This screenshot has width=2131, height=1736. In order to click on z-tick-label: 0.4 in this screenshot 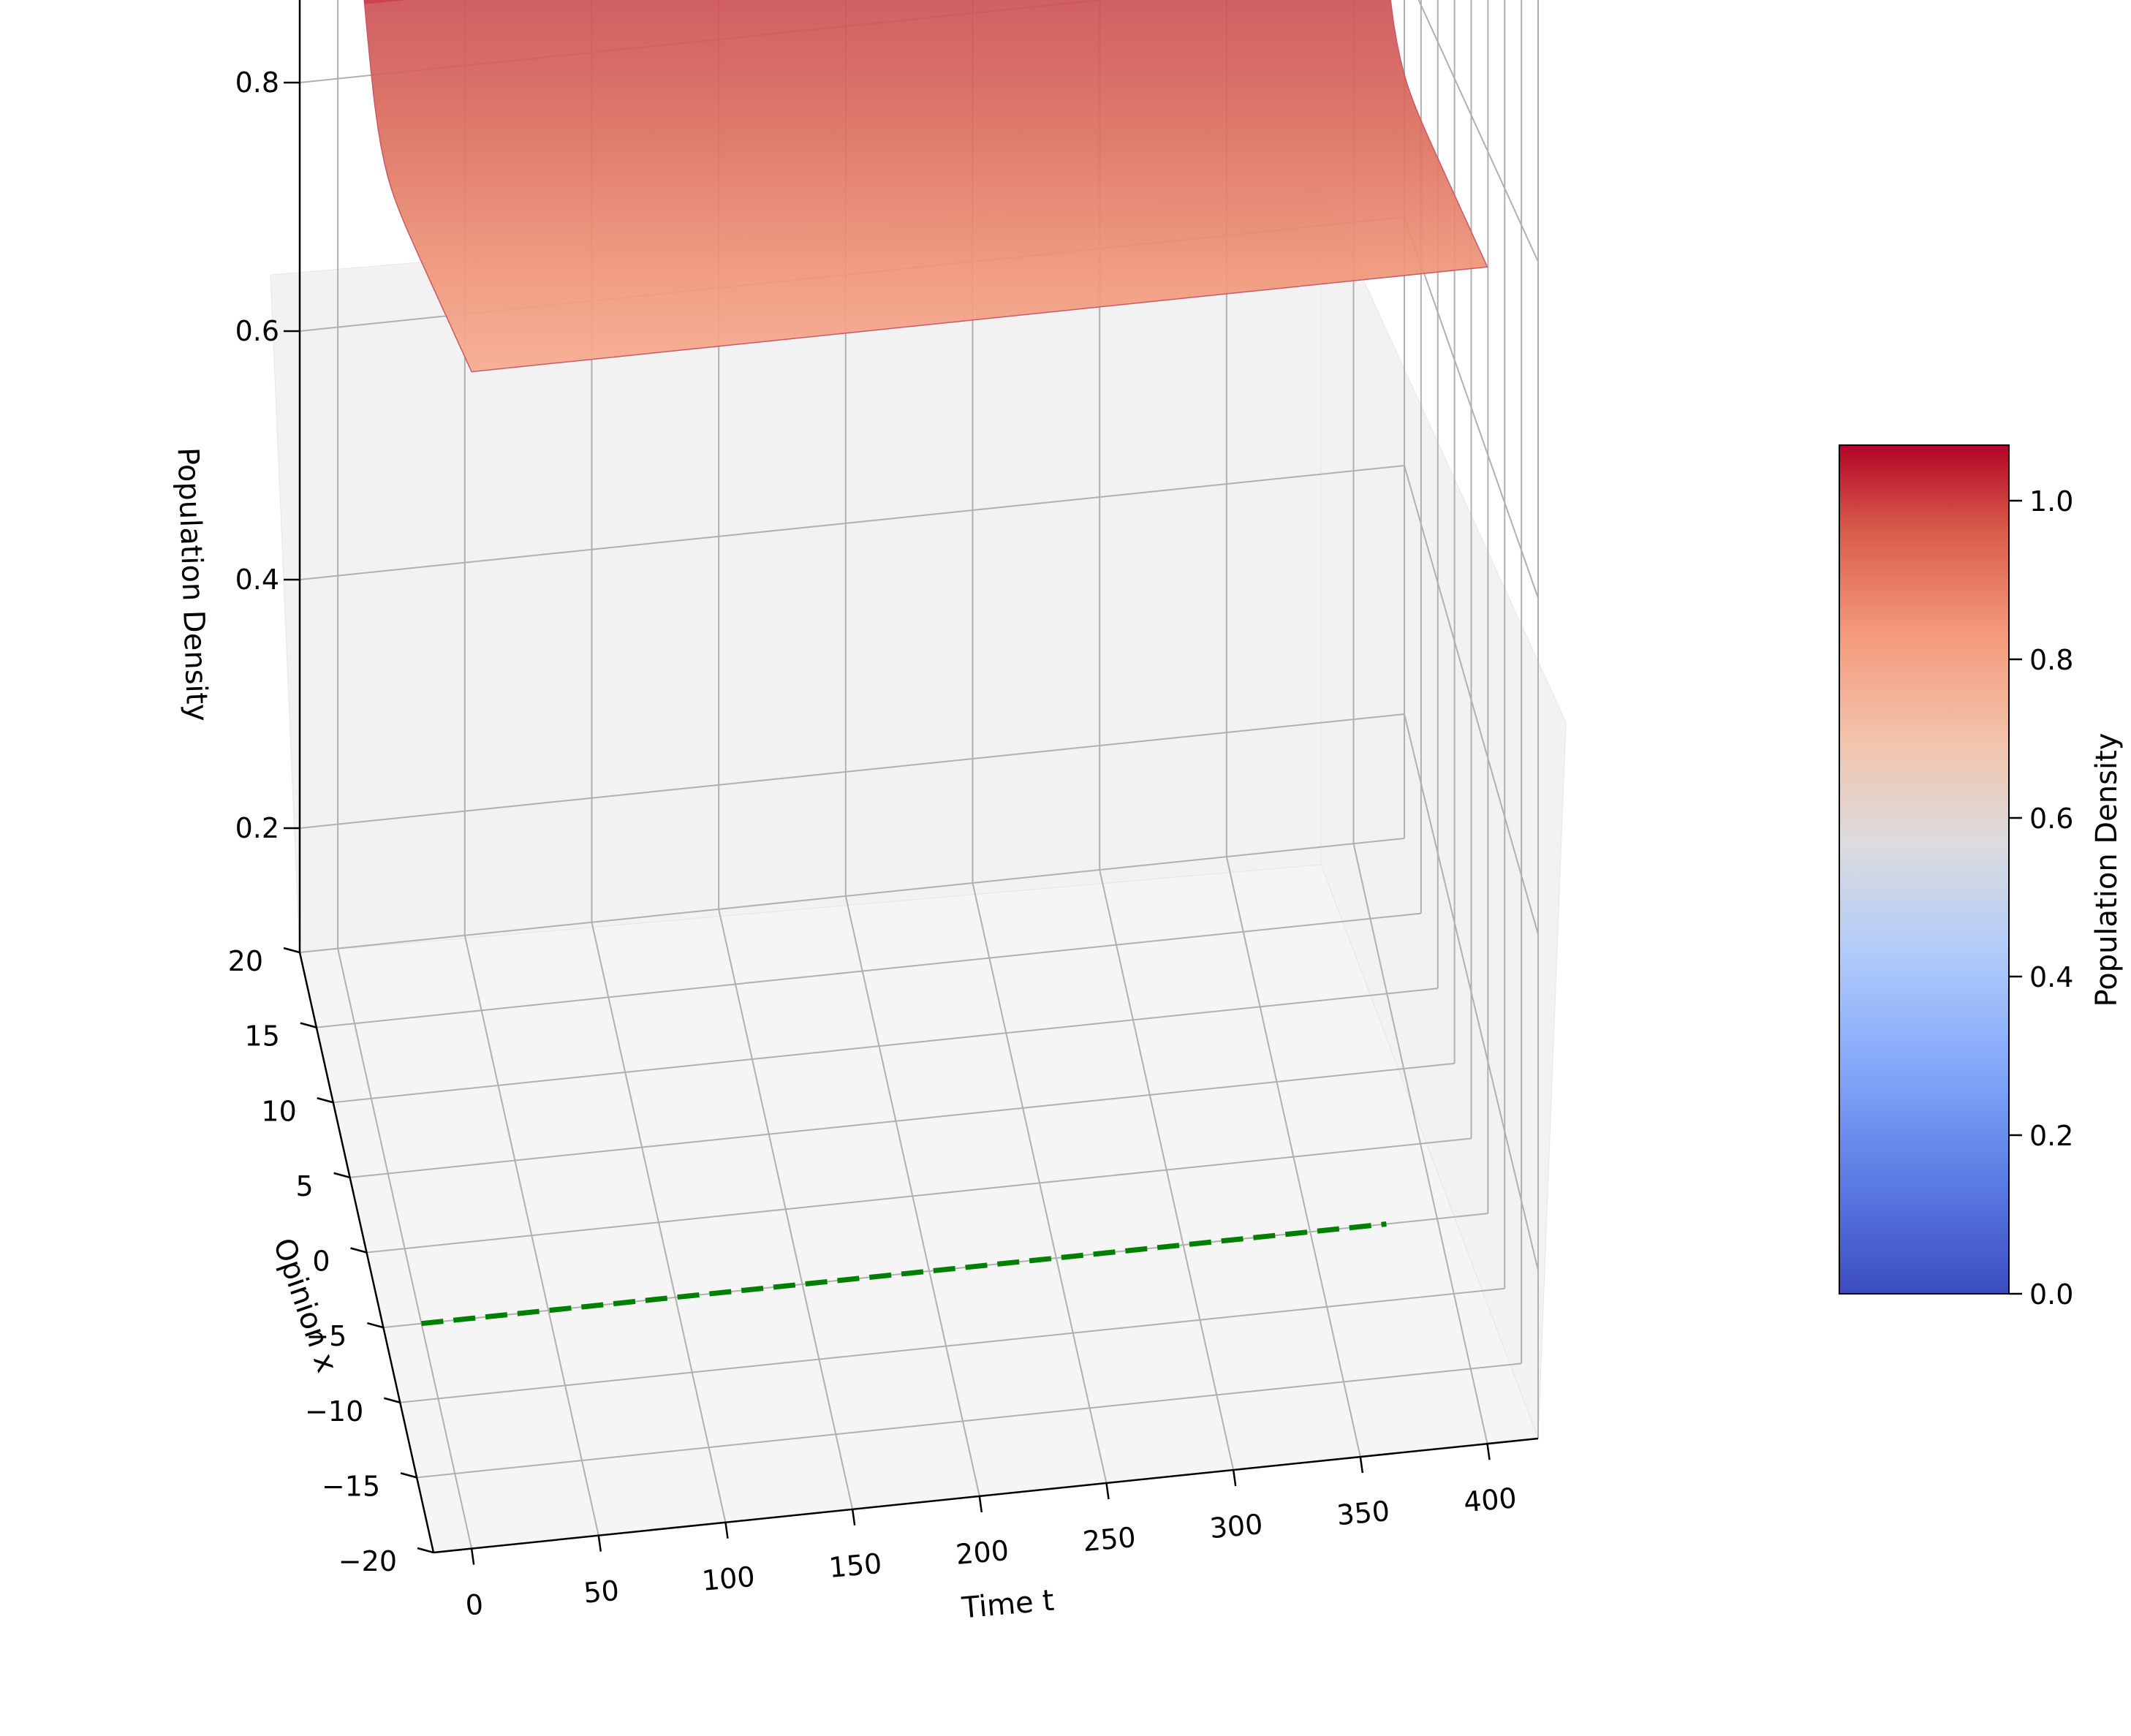, I will do `click(257, 580)`.